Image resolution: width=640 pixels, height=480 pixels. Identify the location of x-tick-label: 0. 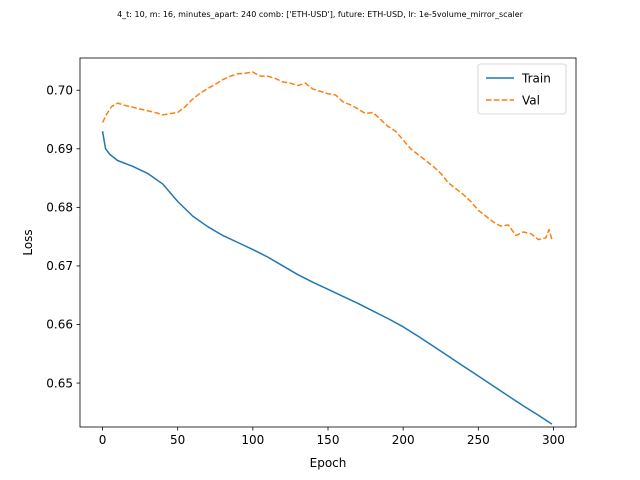
(103, 440).